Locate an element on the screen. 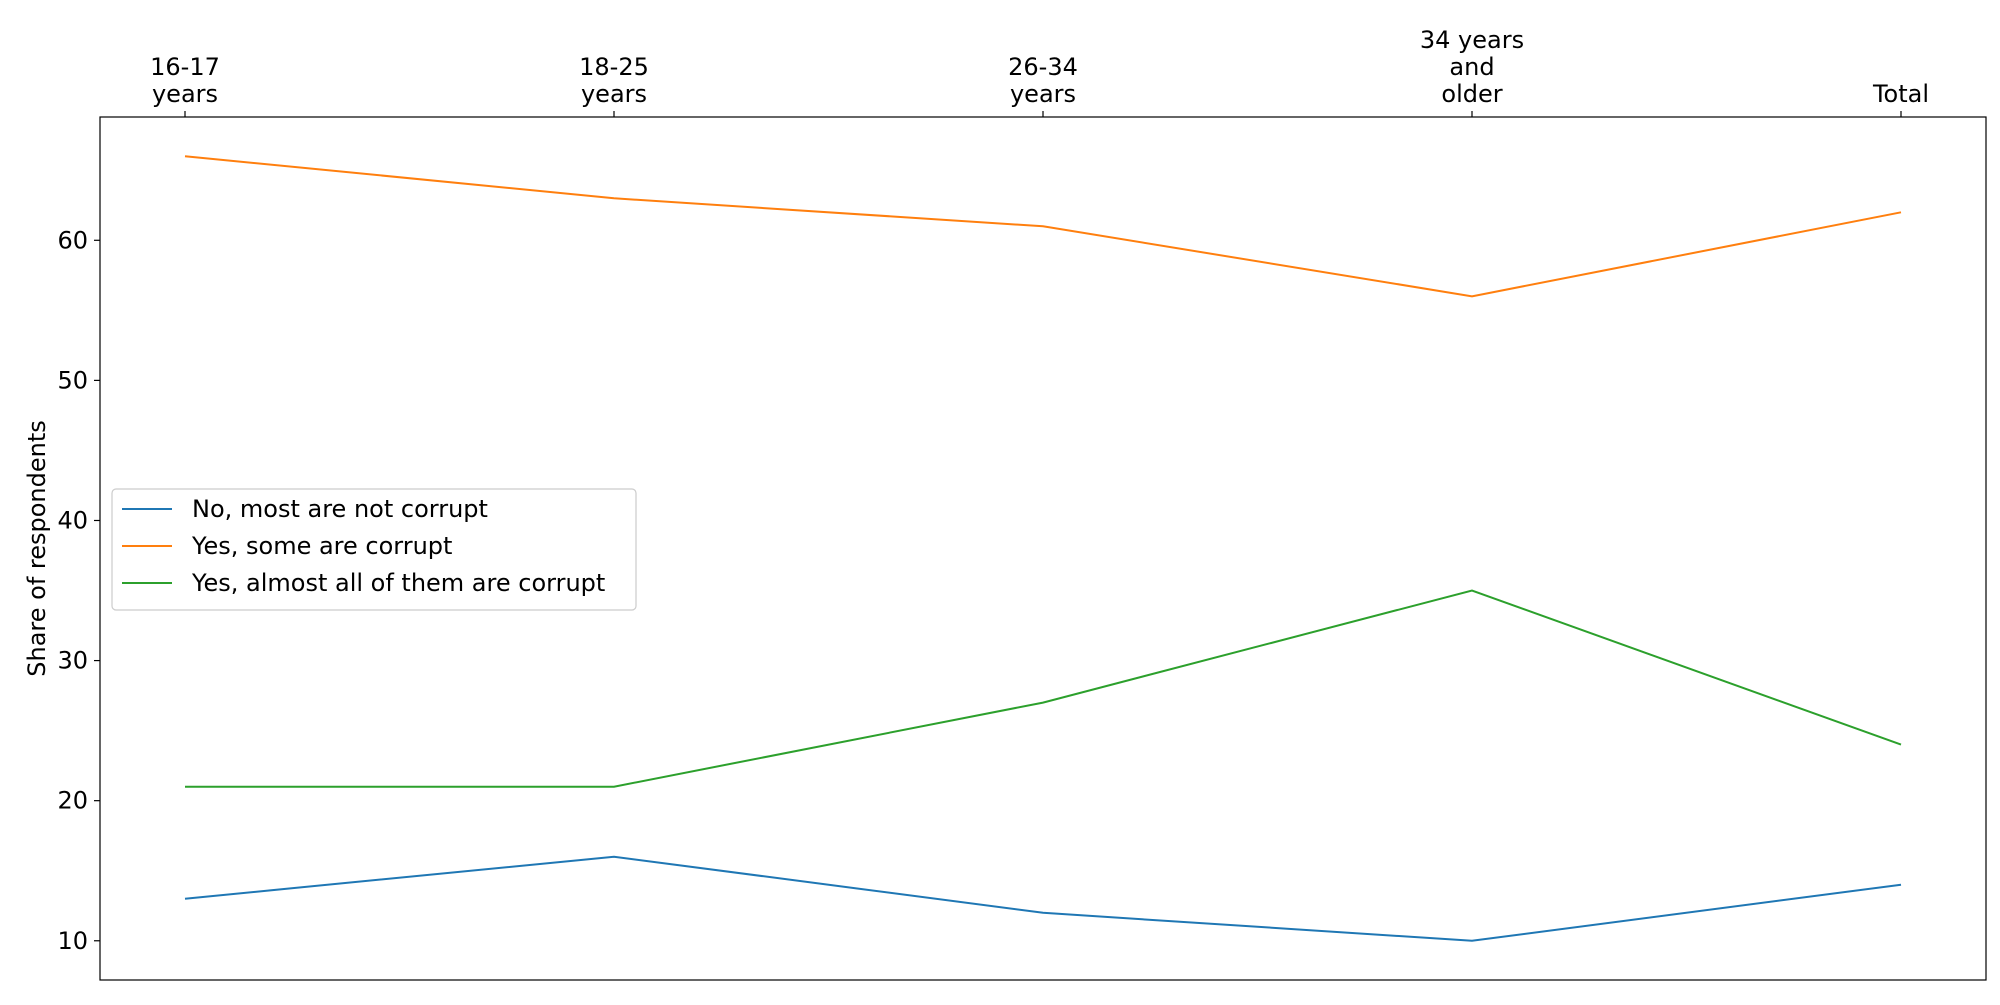 Image resolution: width=2000 pixels, height=1005 pixels. y-tick-label: 60 is located at coordinates (72, 240).